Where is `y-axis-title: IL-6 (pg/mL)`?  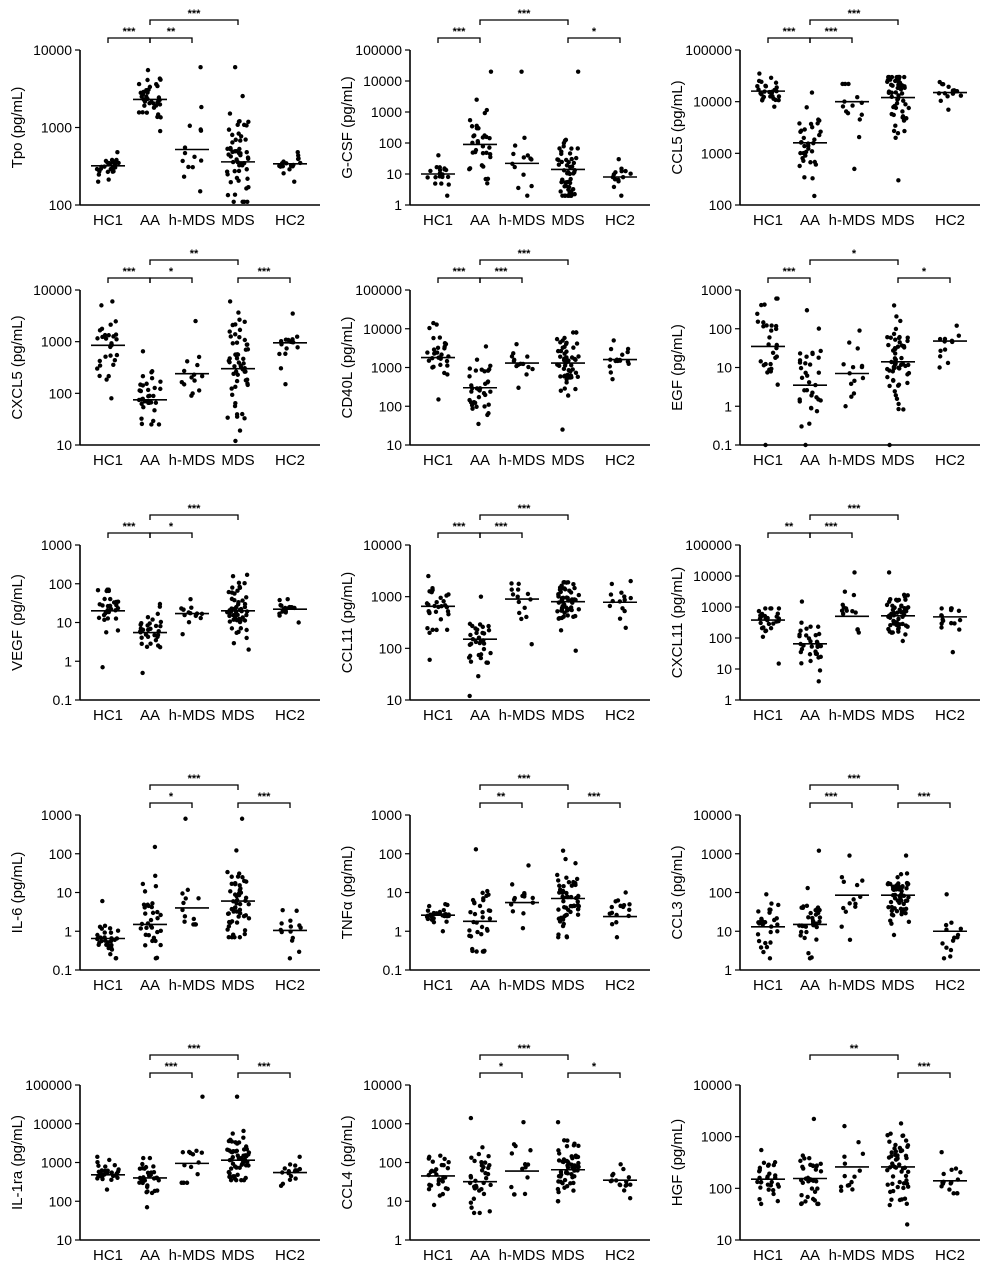
y-axis-title: IL-6 (pg/mL) is located at coordinates (17, 893).